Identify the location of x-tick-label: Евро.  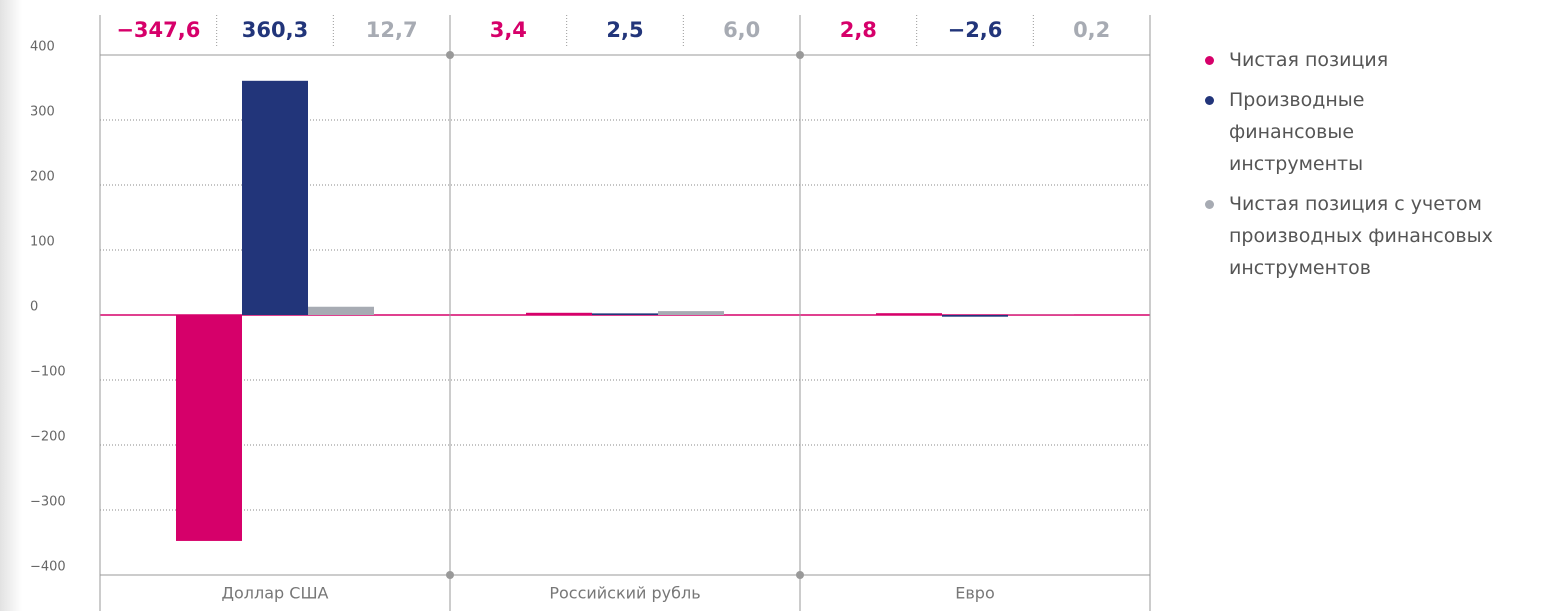
(974, 593).